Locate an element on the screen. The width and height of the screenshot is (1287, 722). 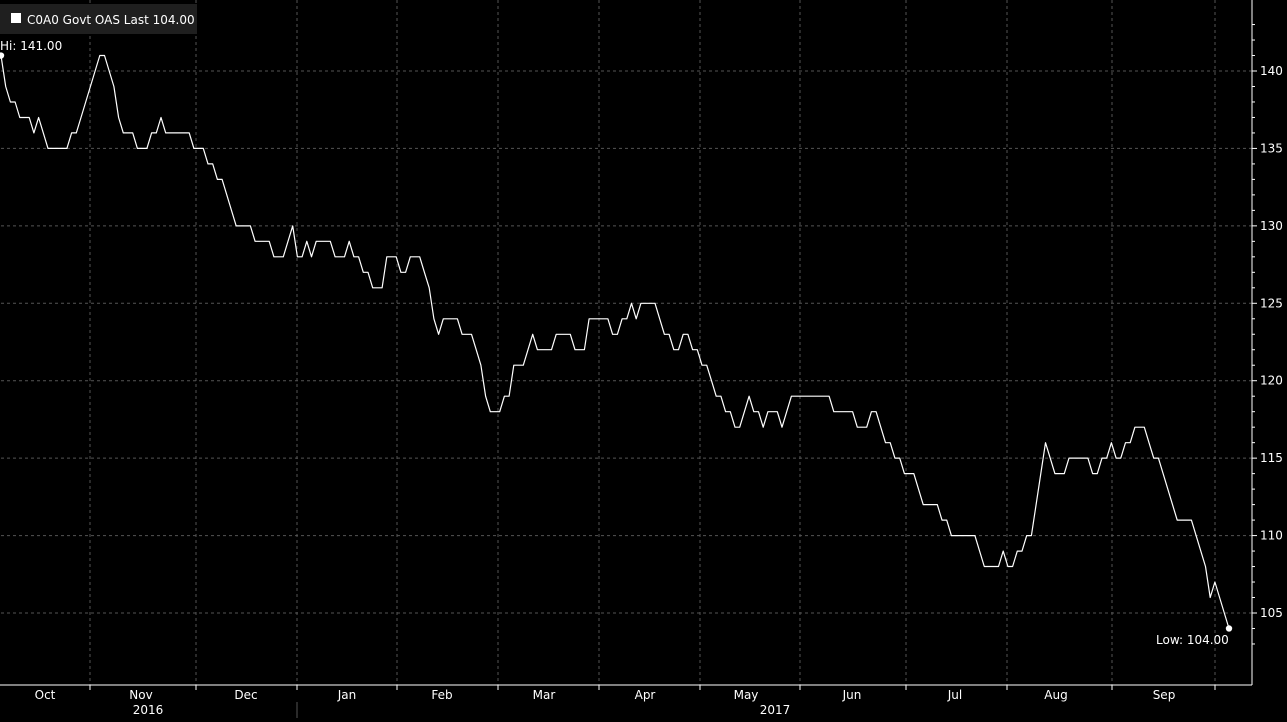
legend-background is located at coordinates (98, 19).